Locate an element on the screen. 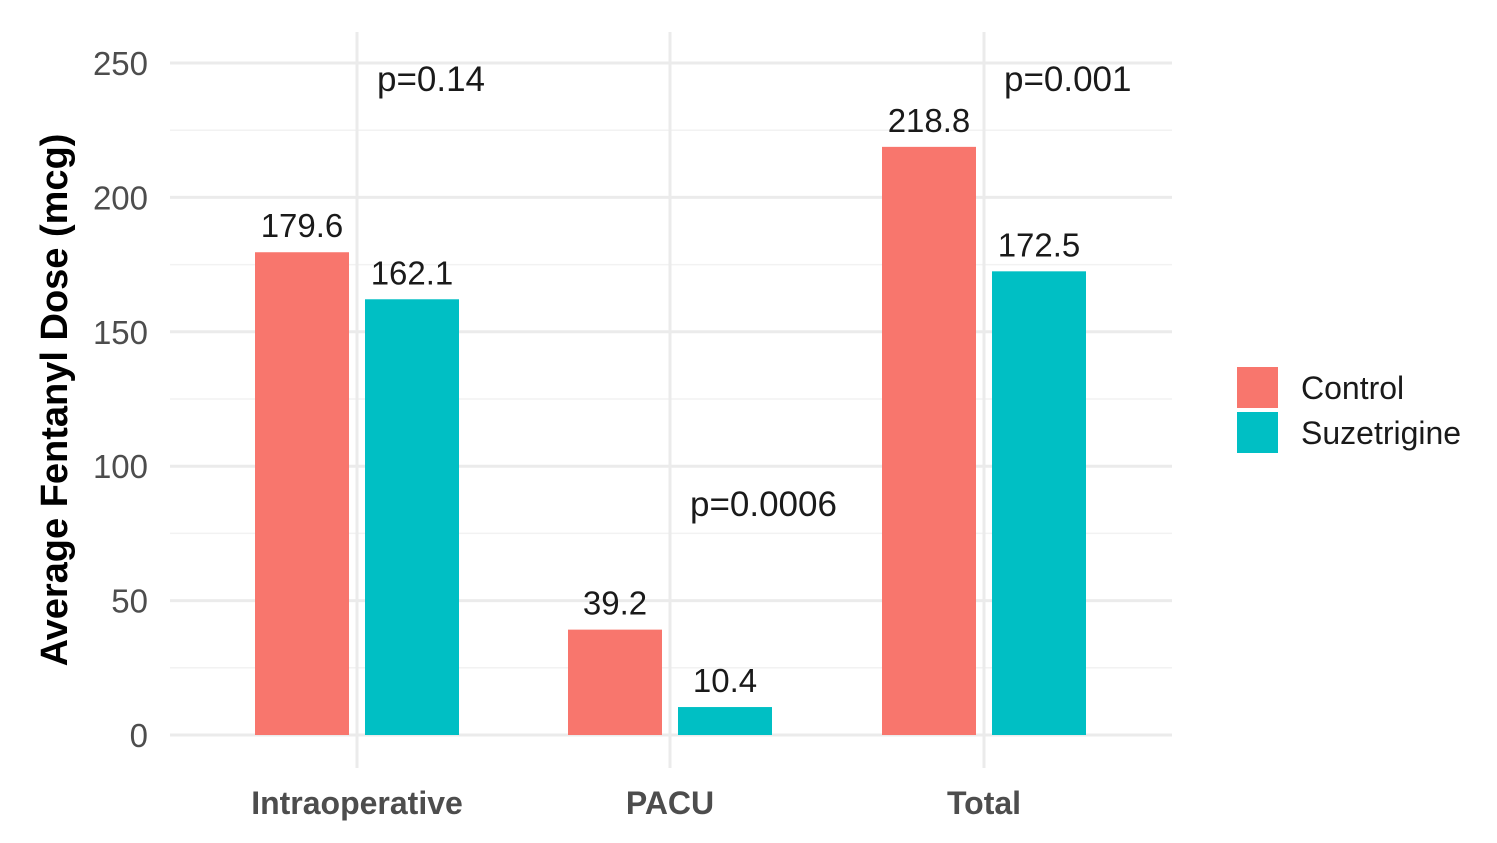 The image size is (1497, 843). bar-value-label: 179.6 is located at coordinates (302, 225).